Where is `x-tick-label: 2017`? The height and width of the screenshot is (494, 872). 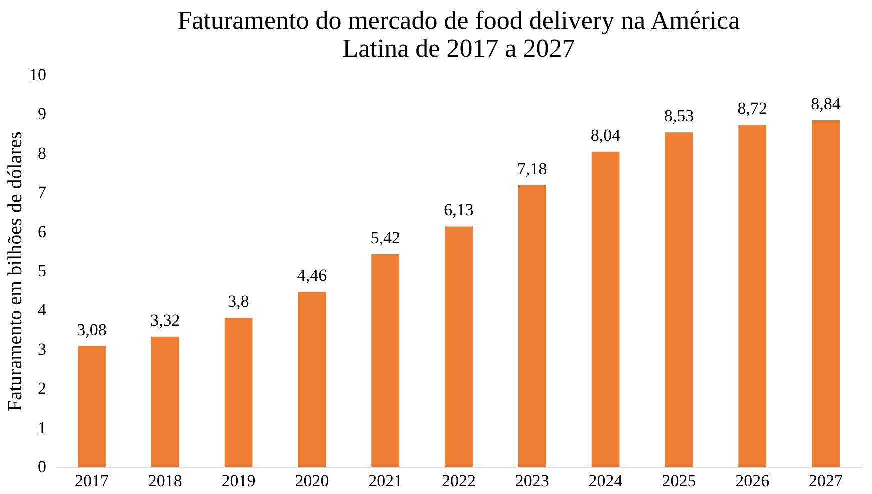
x-tick-label: 2017 is located at coordinates (92, 481).